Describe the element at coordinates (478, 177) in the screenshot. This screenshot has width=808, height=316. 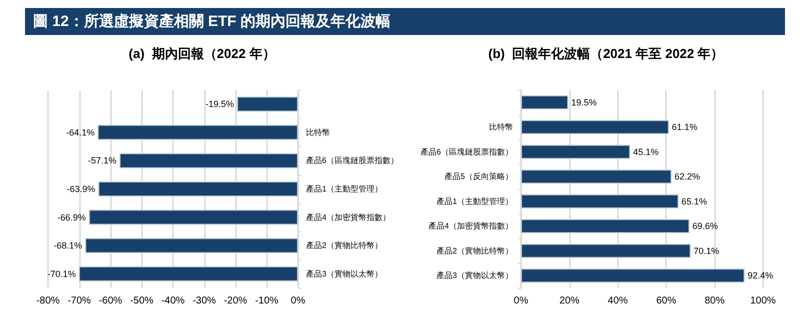
I see `y-tick-label: 產品5（反向策略）` at that location.